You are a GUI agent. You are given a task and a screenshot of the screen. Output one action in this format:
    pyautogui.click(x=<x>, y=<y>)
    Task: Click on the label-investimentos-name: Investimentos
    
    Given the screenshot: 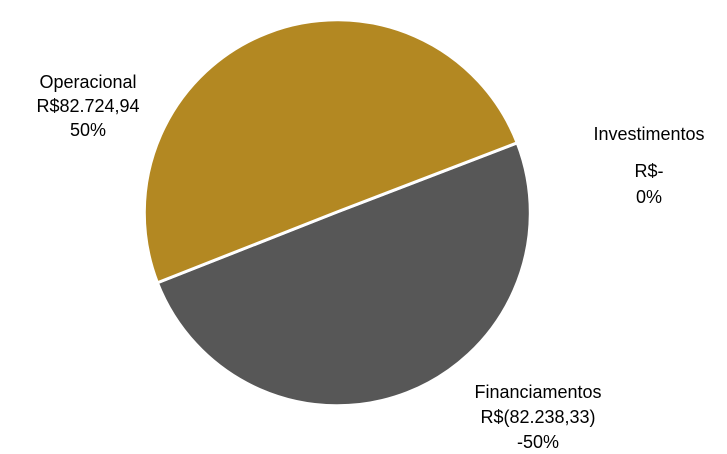 What is the action you would take?
    pyautogui.click(x=648, y=134)
    